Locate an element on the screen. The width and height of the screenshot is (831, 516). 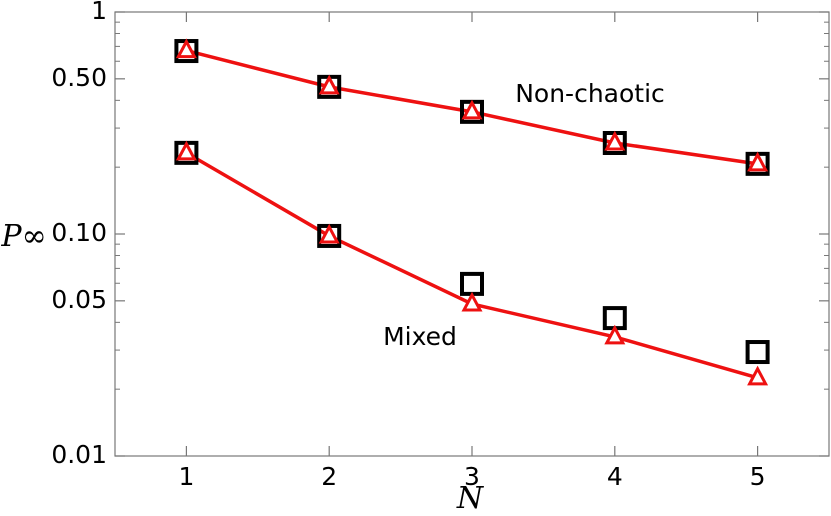
y-tick-label: 0.10 is located at coordinates (79, 232).